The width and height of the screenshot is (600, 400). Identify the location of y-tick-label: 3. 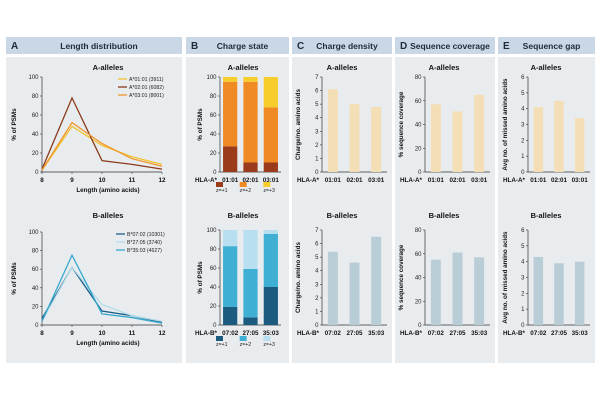
(317, 132).